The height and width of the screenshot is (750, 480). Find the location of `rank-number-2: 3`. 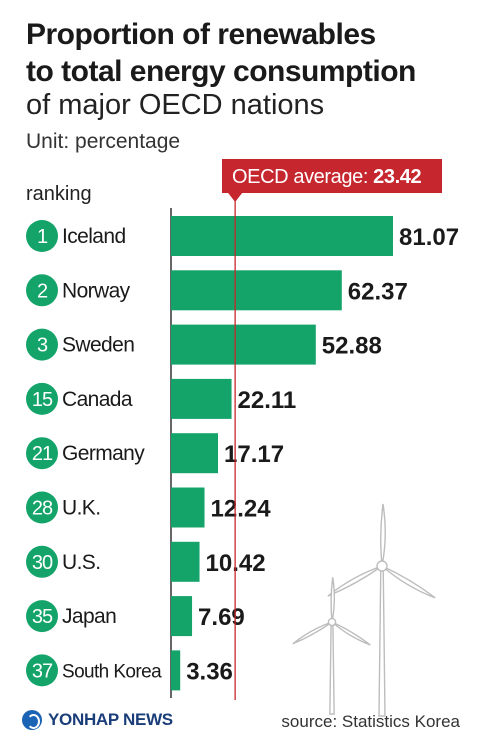

rank-number-2: 3 is located at coordinates (42, 346).